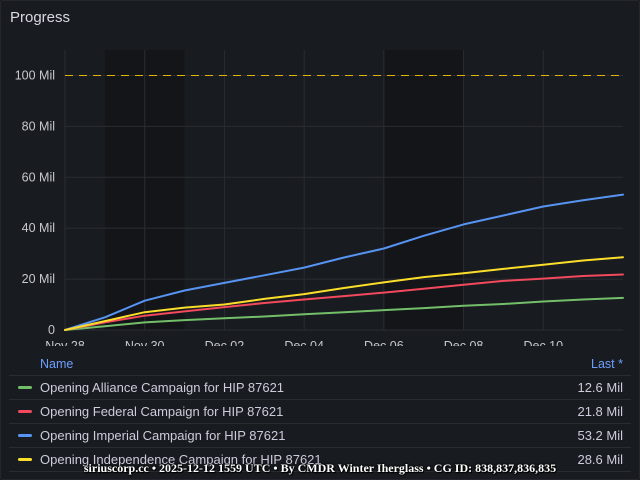 This screenshot has width=640, height=480. Describe the element at coordinates (38, 126) in the screenshot. I see `y-tick-label: 80 Mil` at that location.